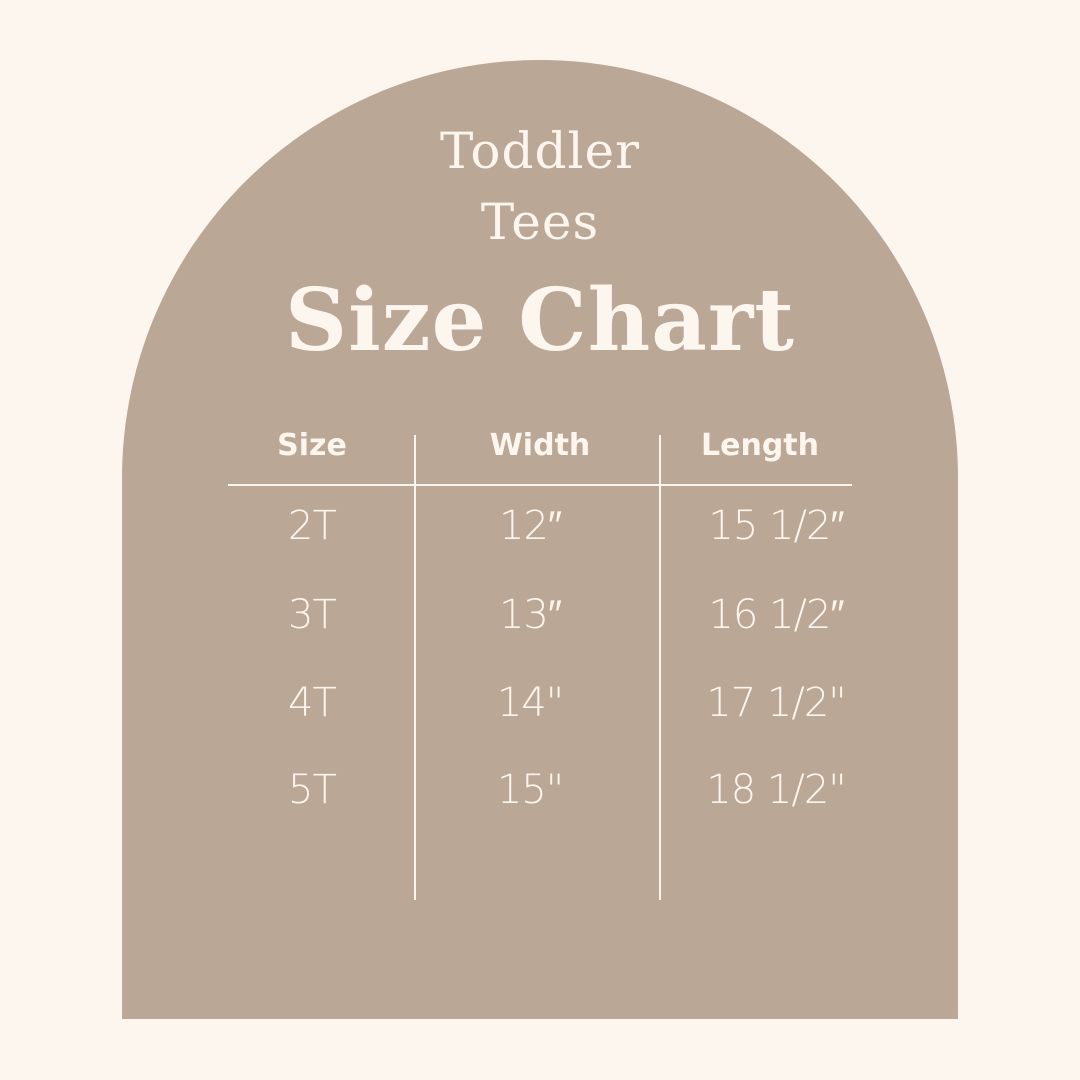  What do you see at coordinates (312, 445) in the screenshot?
I see `header-size: Size` at bounding box center [312, 445].